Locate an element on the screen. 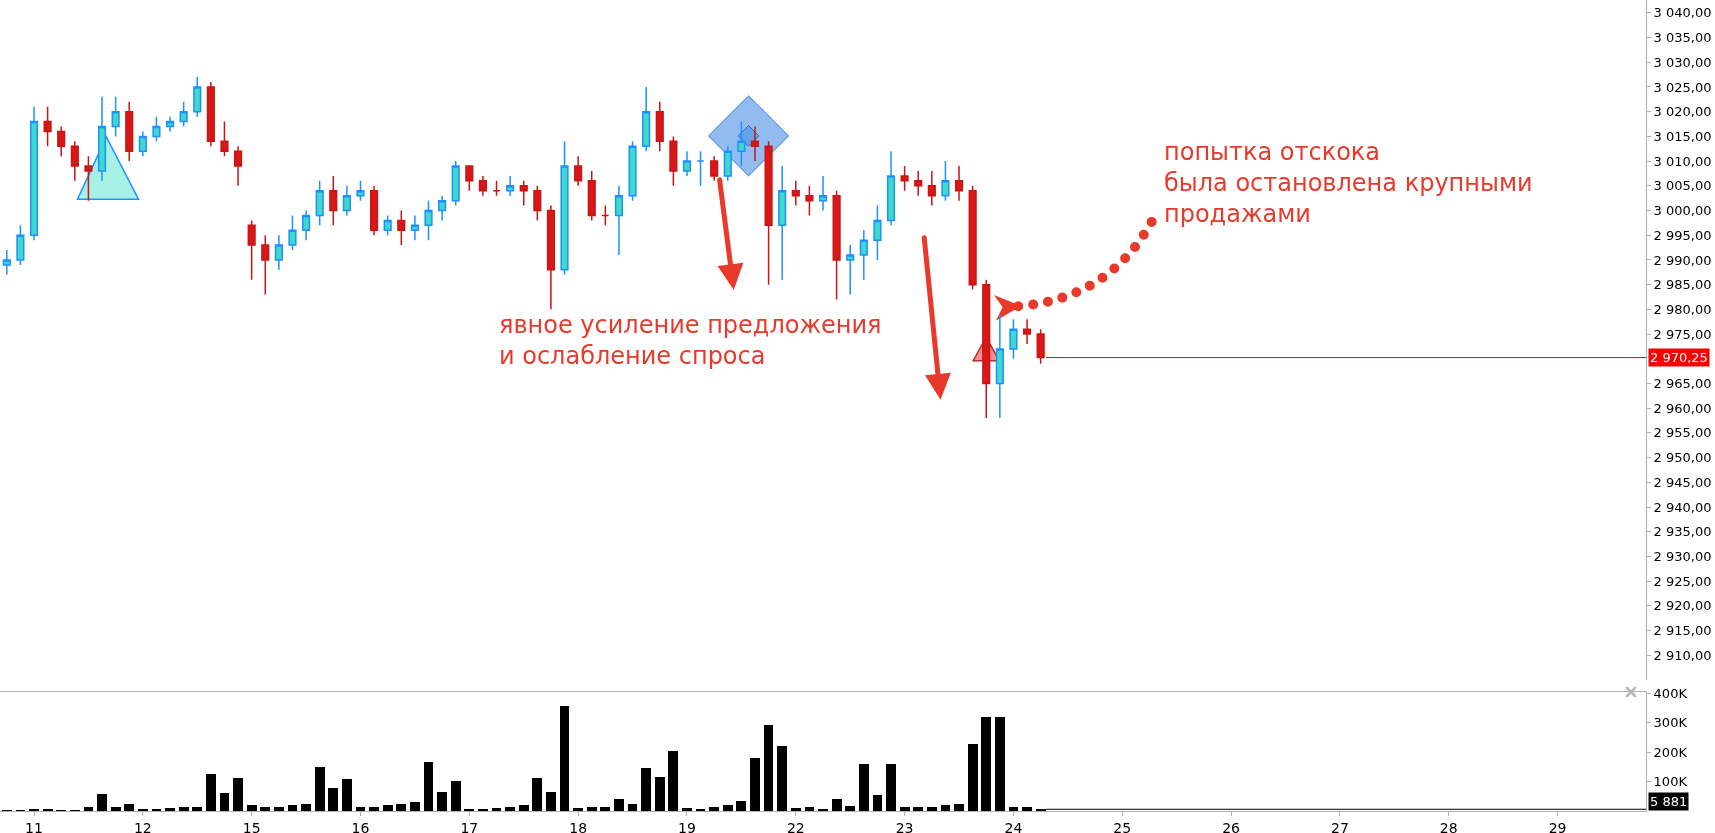 This screenshot has width=1715, height=833. y-tick-label: 2 925,00 is located at coordinates (1682, 581).